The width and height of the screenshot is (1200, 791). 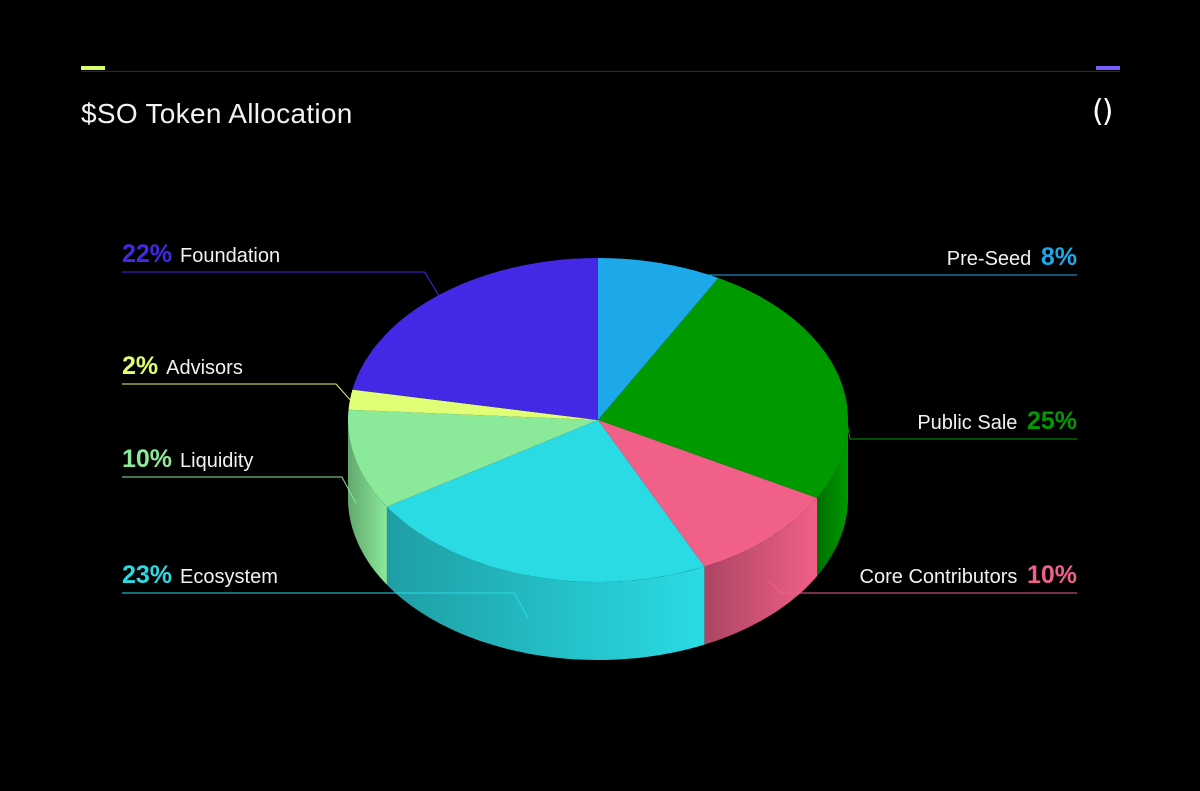 What do you see at coordinates (473, 404) in the screenshot?
I see `pie-slice-advisors` at bounding box center [473, 404].